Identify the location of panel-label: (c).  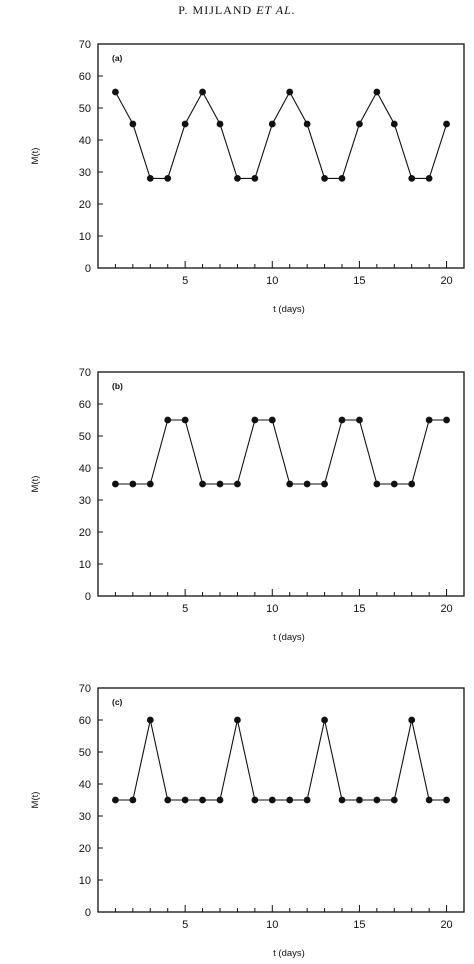
(117, 702).